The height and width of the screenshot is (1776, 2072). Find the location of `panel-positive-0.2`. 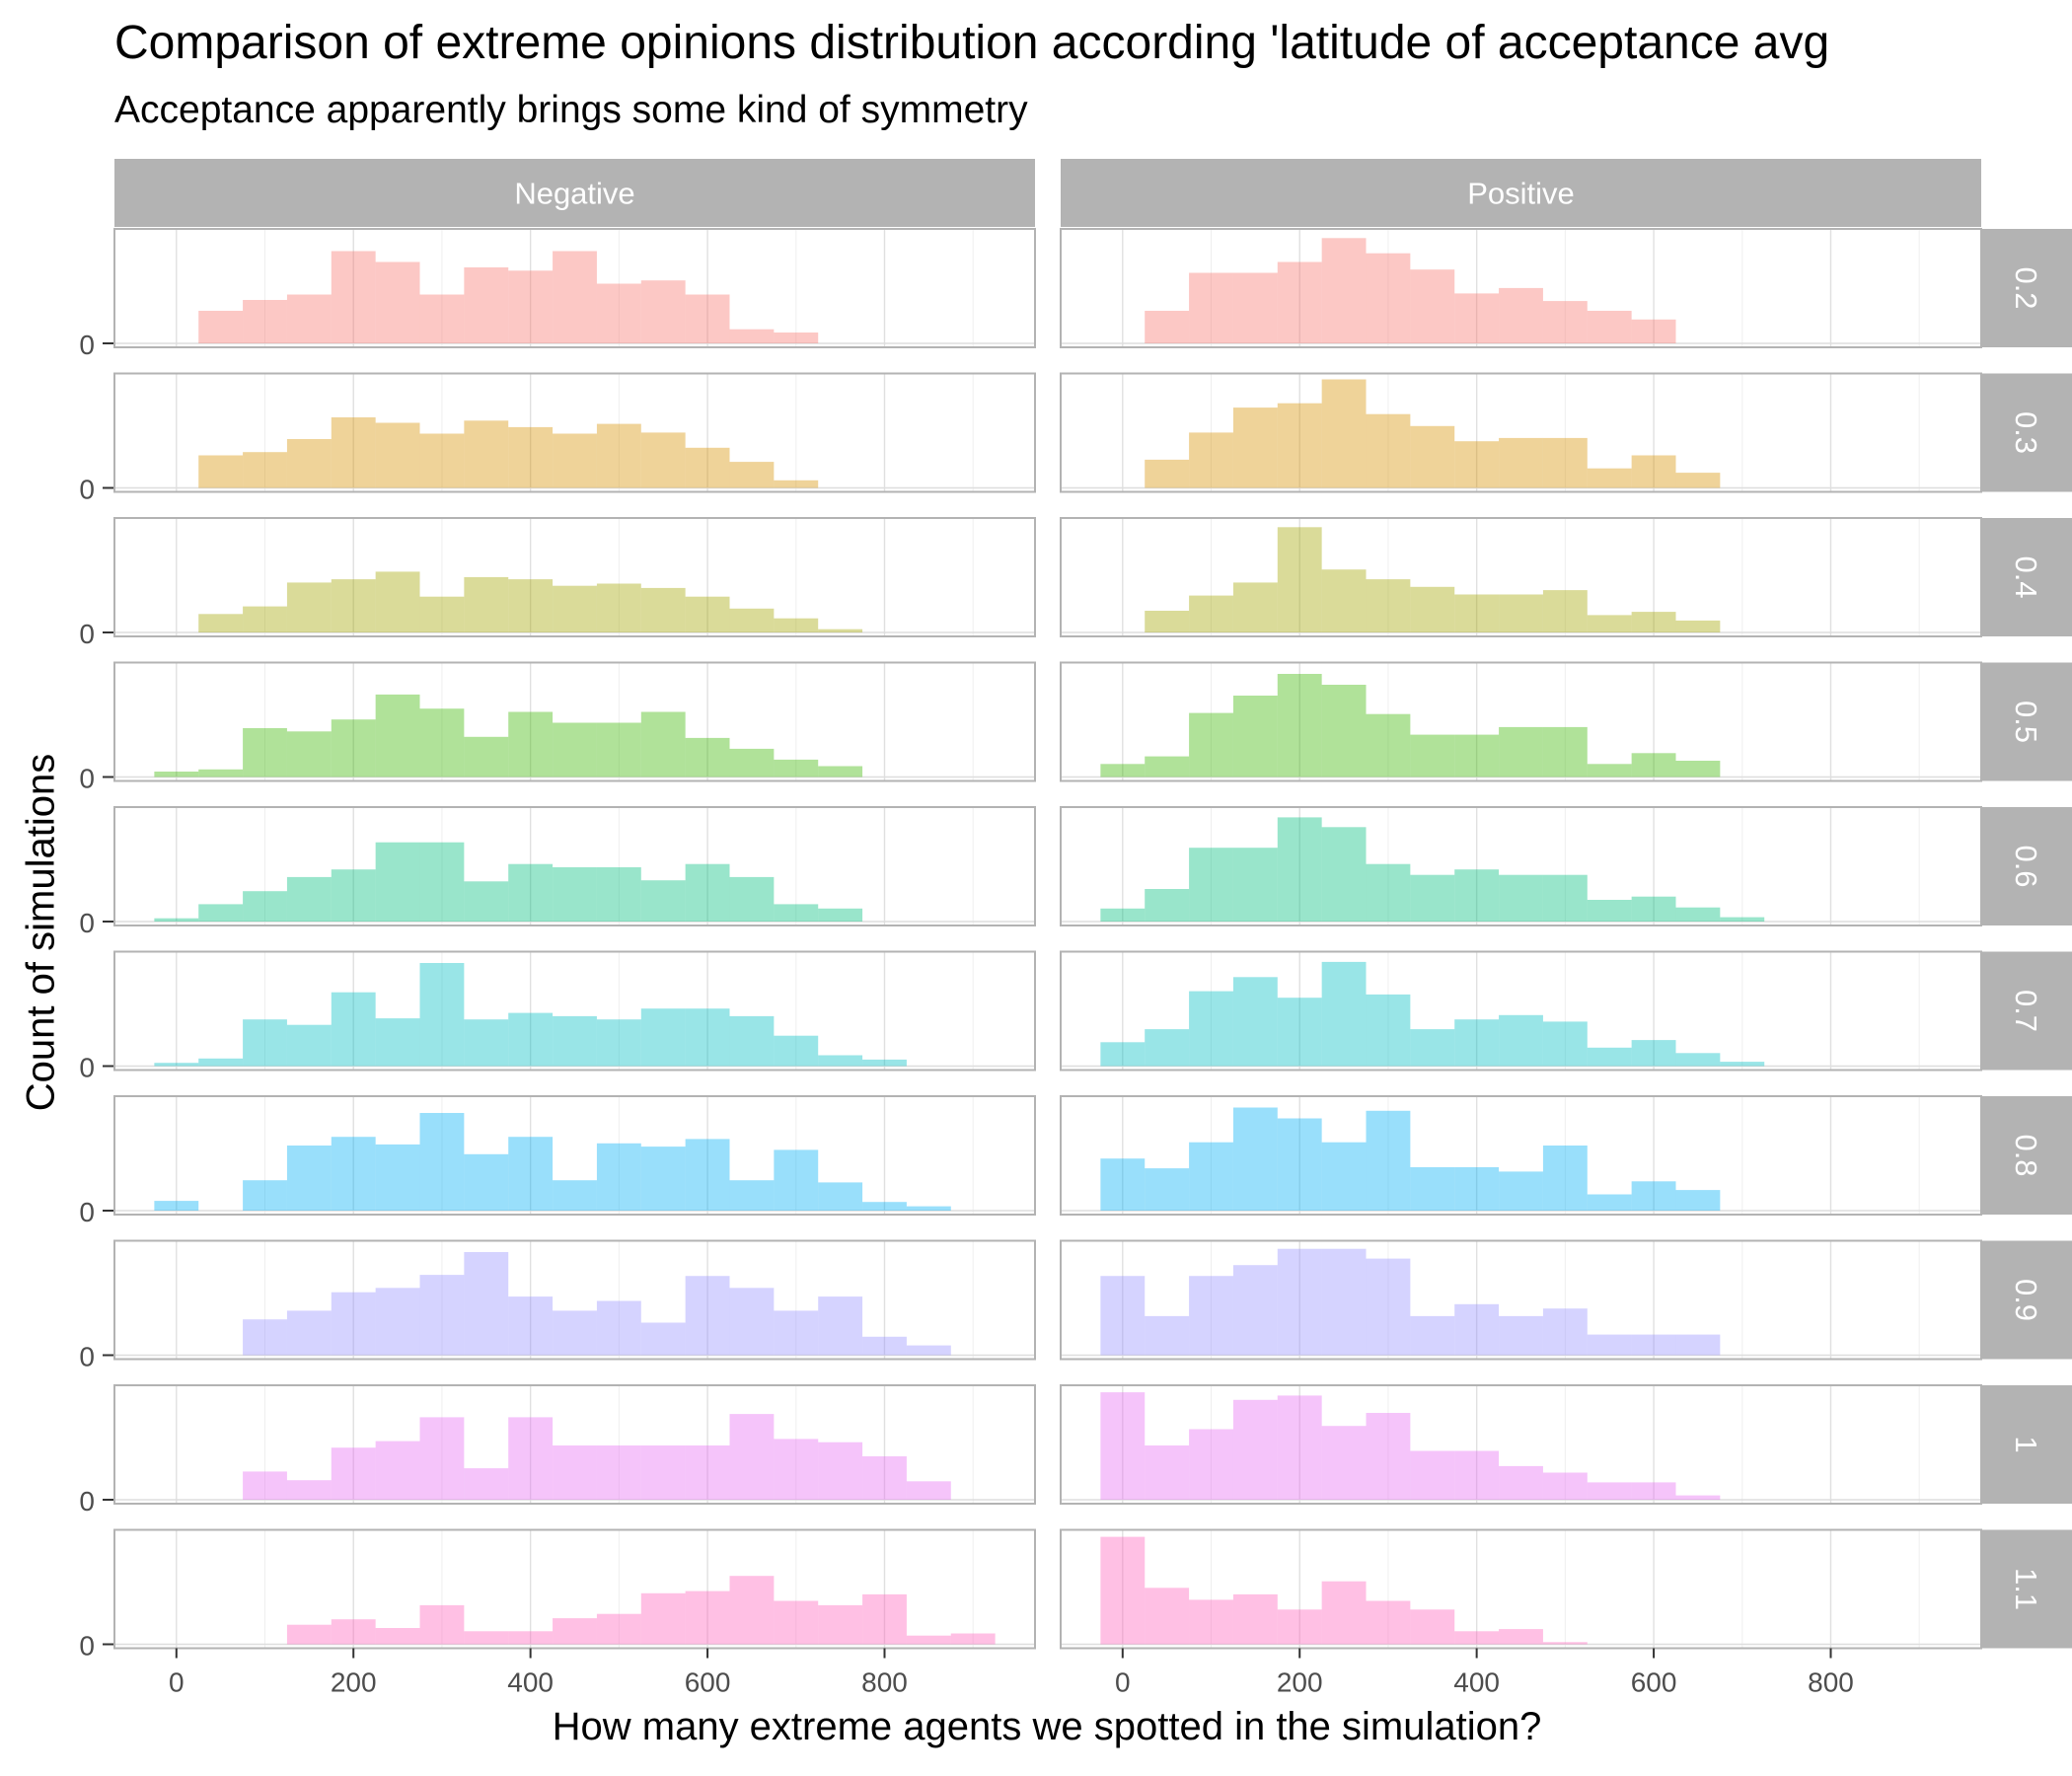

panel-positive-0.2 is located at coordinates (1521, 288).